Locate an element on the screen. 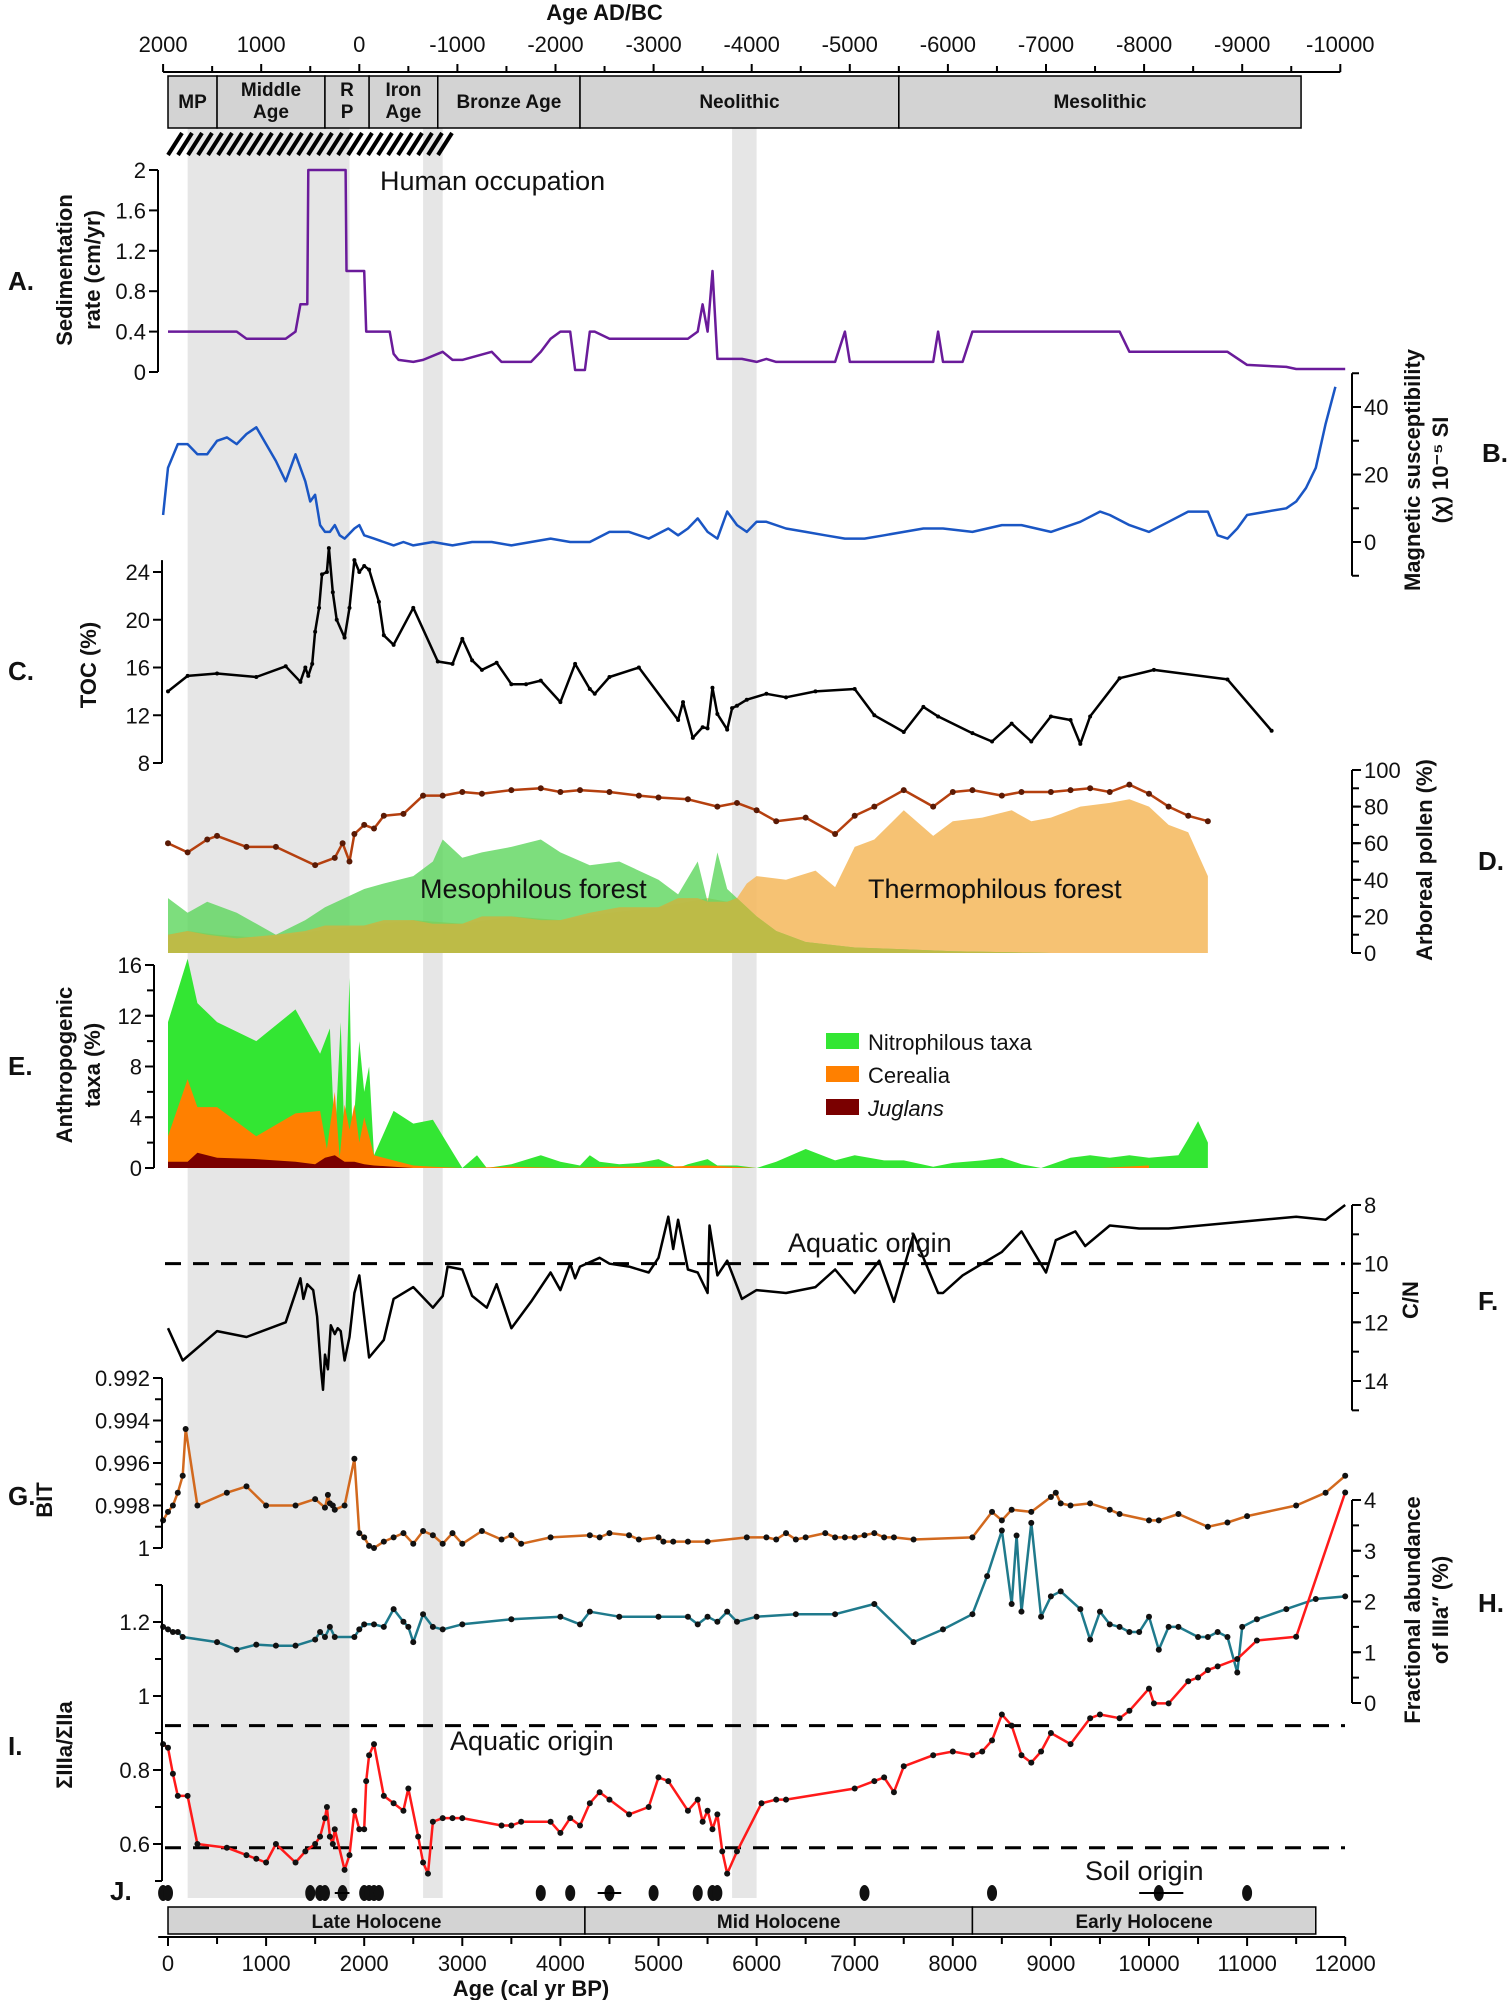  period-label: Mesolithic is located at coordinates (1099, 102).